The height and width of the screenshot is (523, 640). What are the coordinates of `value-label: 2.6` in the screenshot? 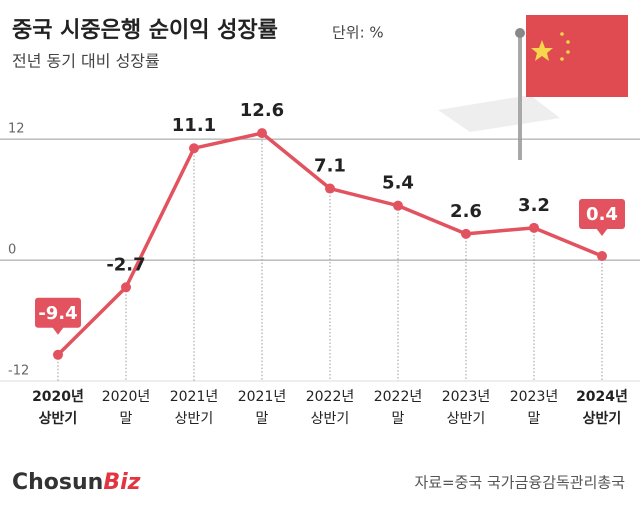 It's located at (466, 211).